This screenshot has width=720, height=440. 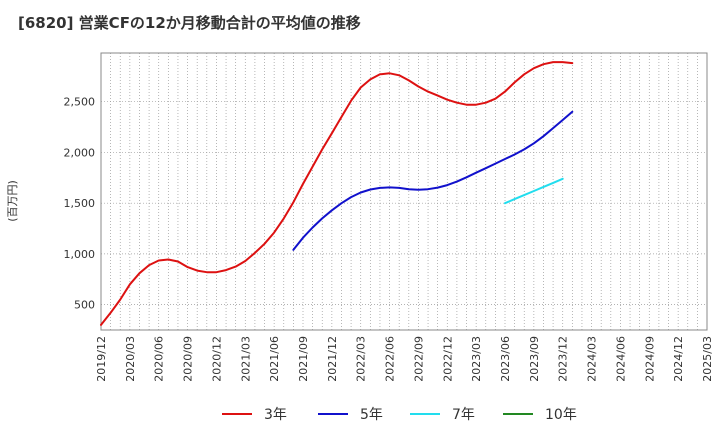 What do you see at coordinates (216, 359) in the screenshot?
I see `x-tick-label: 2020/12` at bounding box center [216, 359].